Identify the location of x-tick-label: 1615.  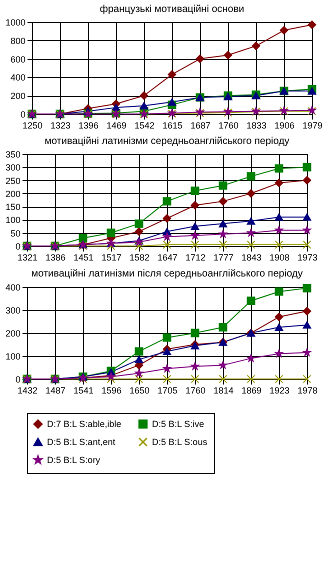
(172, 125).